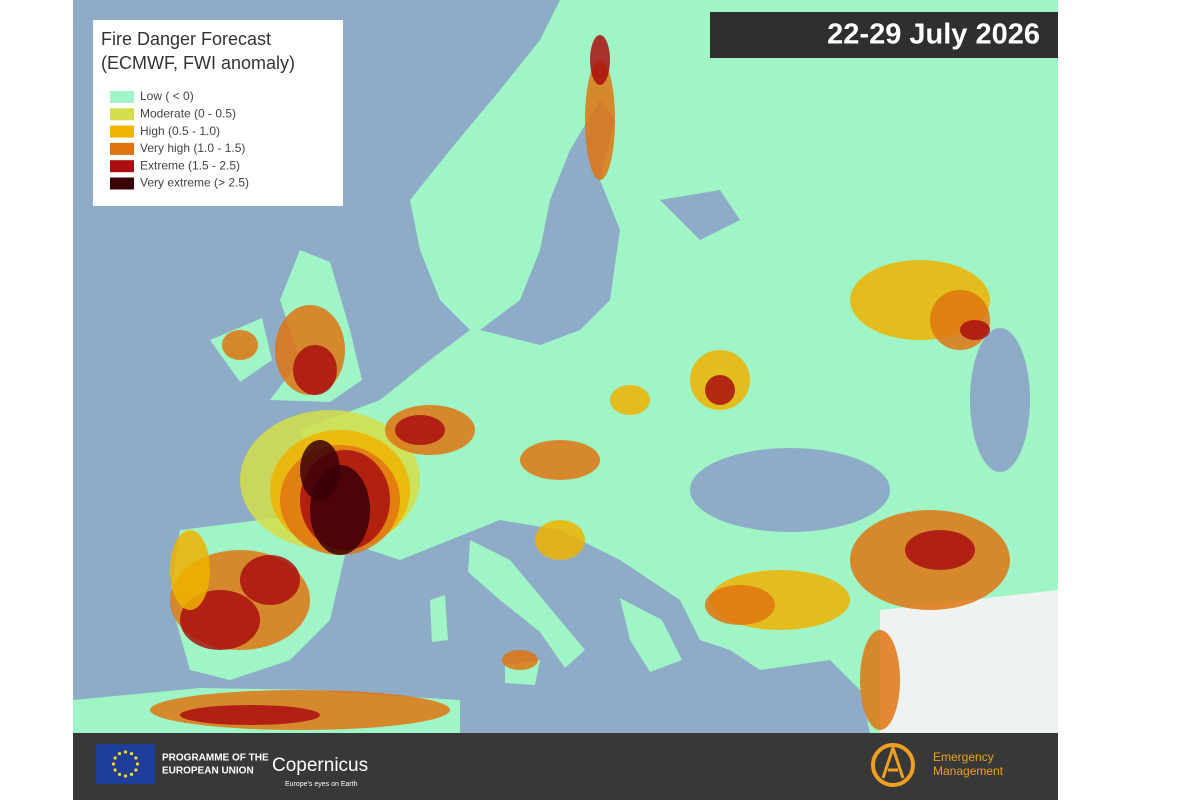 The image size is (1200, 800). What do you see at coordinates (180, 131) in the screenshot?
I see `legend-label: High (0.5 - 1.0)` at bounding box center [180, 131].